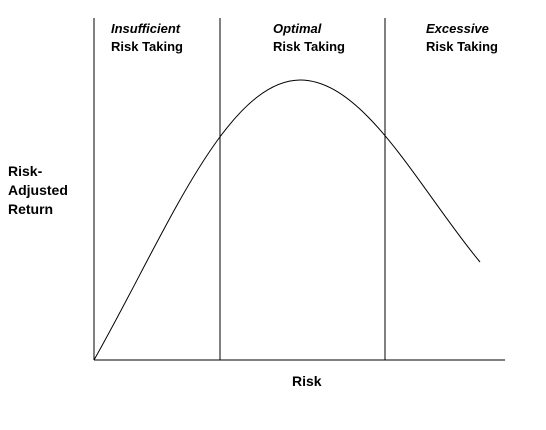  What do you see at coordinates (309, 46) in the screenshot?
I see `zone-optimal-subtitle: Risk Taking` at bounding box center [309, 46].